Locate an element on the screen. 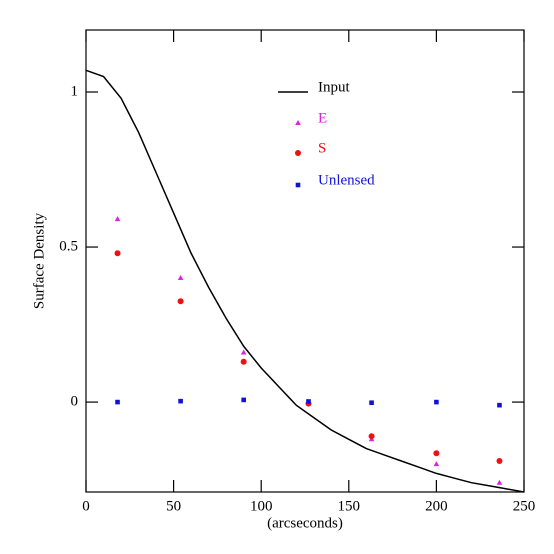 The width and height of the screenshot is (554, 554). legend-label: Input is located at coordinates (334, 87).